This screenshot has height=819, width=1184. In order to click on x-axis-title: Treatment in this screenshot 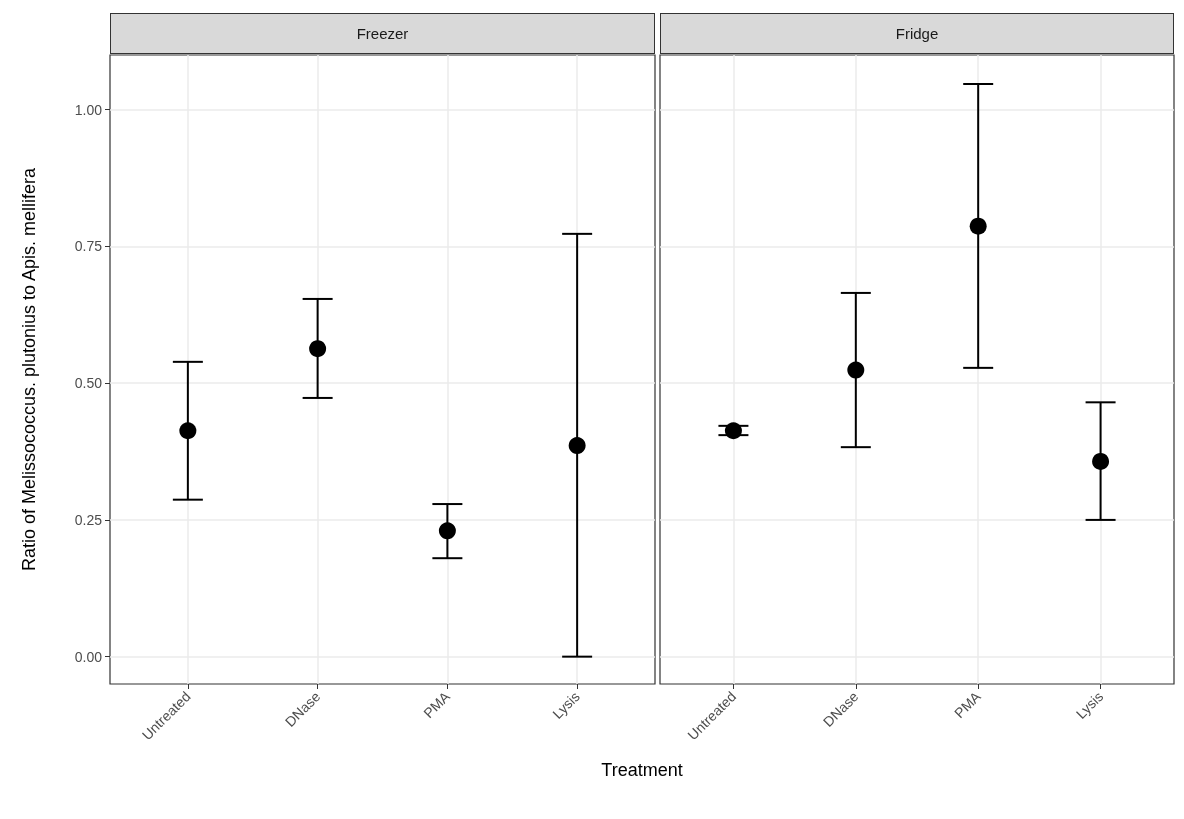, I will do `click(642, 770)`.